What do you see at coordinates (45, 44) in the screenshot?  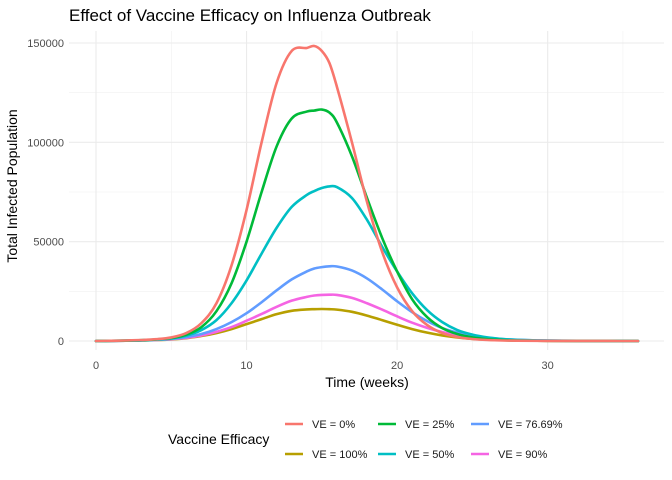 I see `y-tick-label: 150000` at bounding box center [45, 44].